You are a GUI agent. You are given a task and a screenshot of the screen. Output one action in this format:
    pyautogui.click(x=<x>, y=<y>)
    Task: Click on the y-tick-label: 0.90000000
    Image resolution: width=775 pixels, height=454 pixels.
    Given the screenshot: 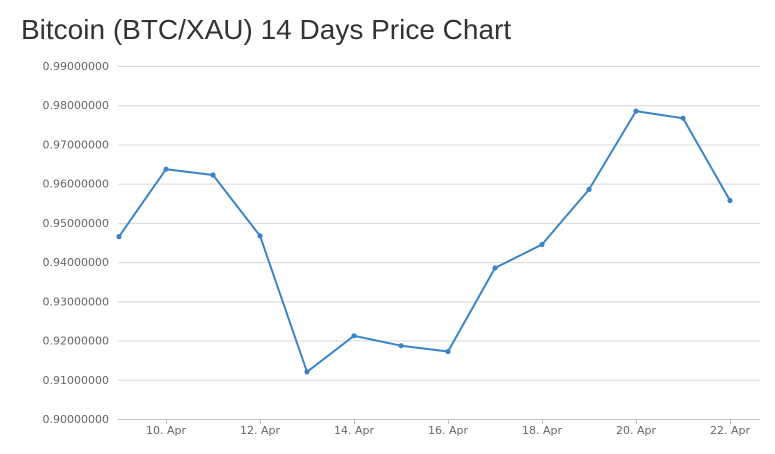 What is the action you would take?
    pyautogui.click(x=76, y=419)
    